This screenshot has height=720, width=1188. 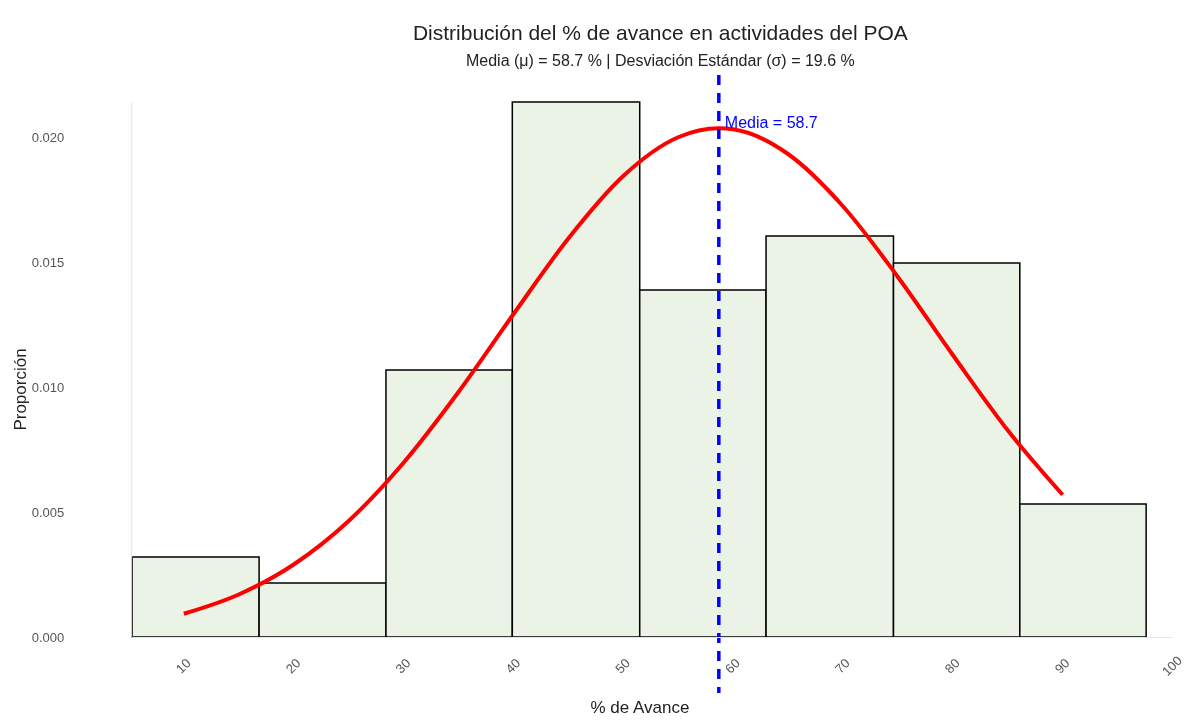 What do you see at coordinates (48, 387) in the screenshot?
I see `y-tick-label: 0.010` at bounding box center [48, 387].